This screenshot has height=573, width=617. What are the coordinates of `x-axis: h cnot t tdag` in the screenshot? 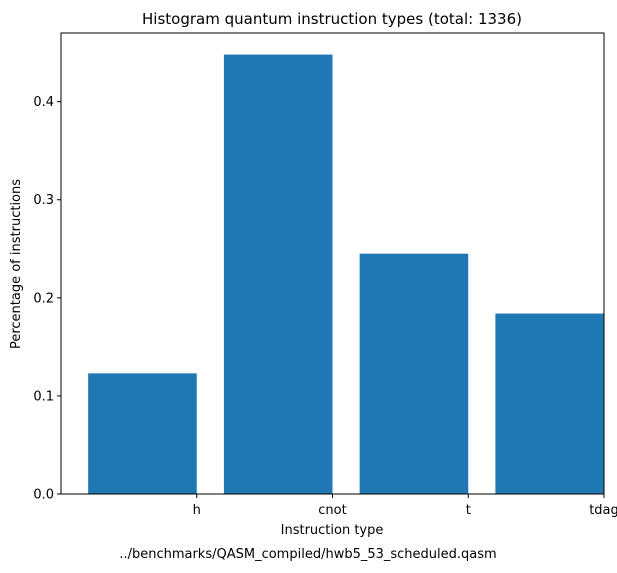 It's located at (405, 506).